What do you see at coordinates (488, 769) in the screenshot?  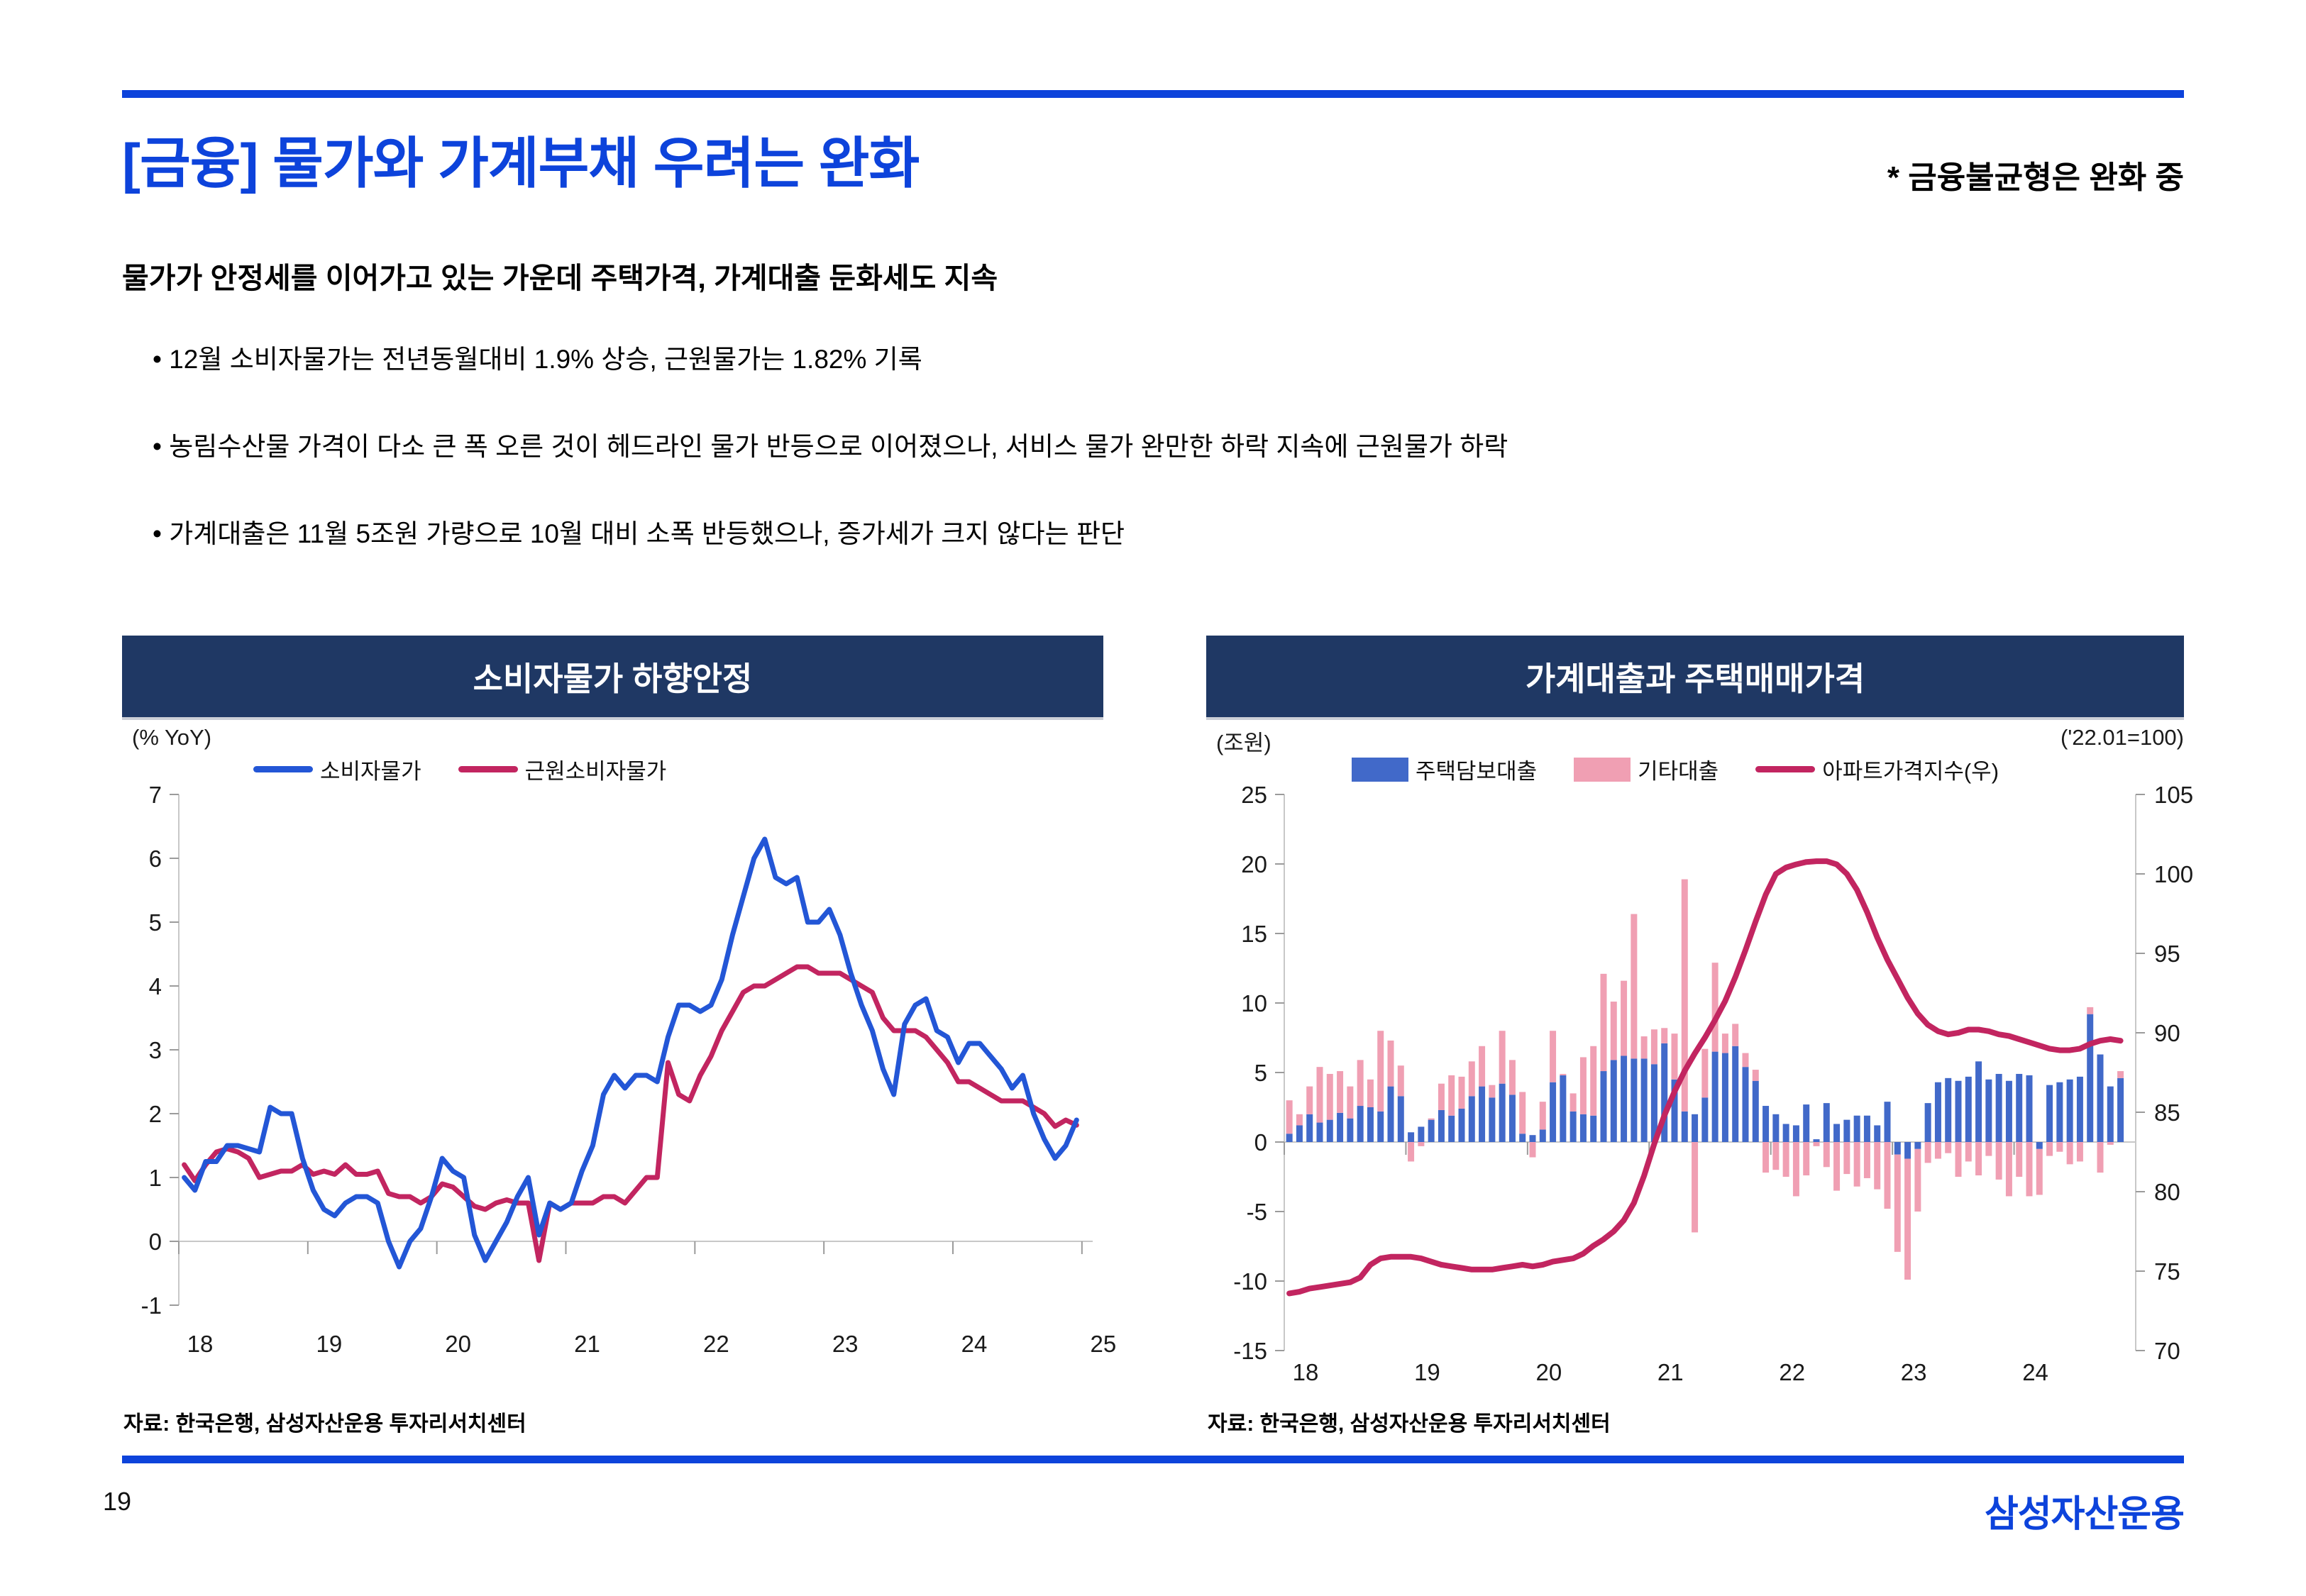 I see `legend-line-swatch` at bounding box center [488, 769].